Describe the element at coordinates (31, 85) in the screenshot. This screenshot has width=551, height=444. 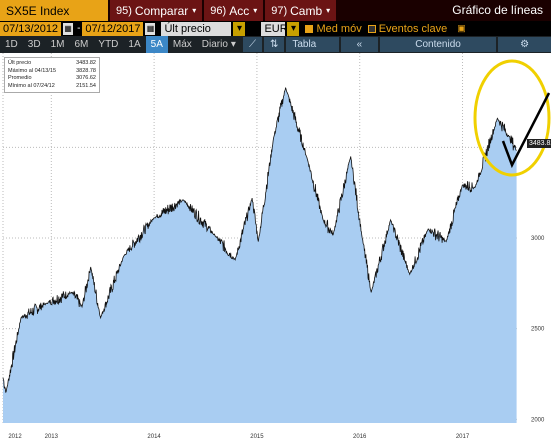
I see `legend-min-label: Mínimo al 07/24/12` at that location.